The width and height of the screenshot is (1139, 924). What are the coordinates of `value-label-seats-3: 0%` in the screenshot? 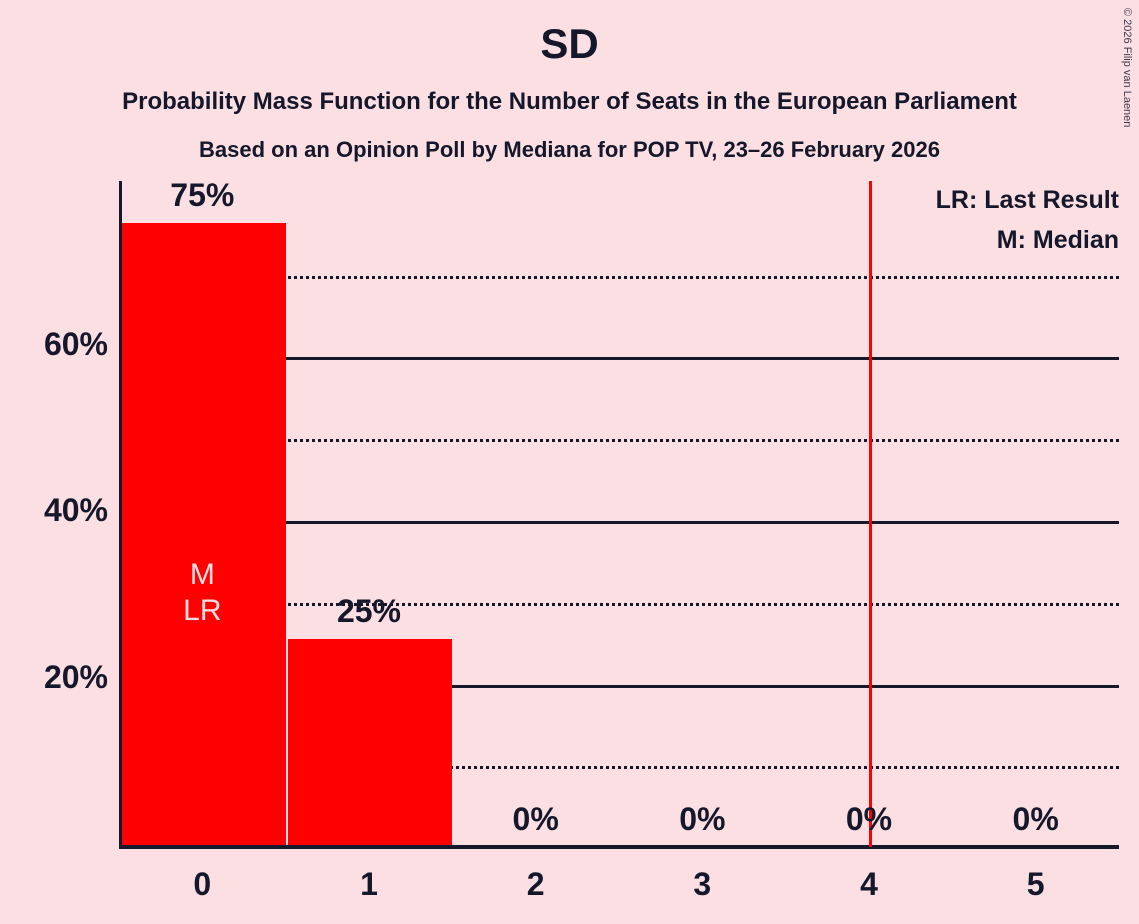 It's located at (702, 819).